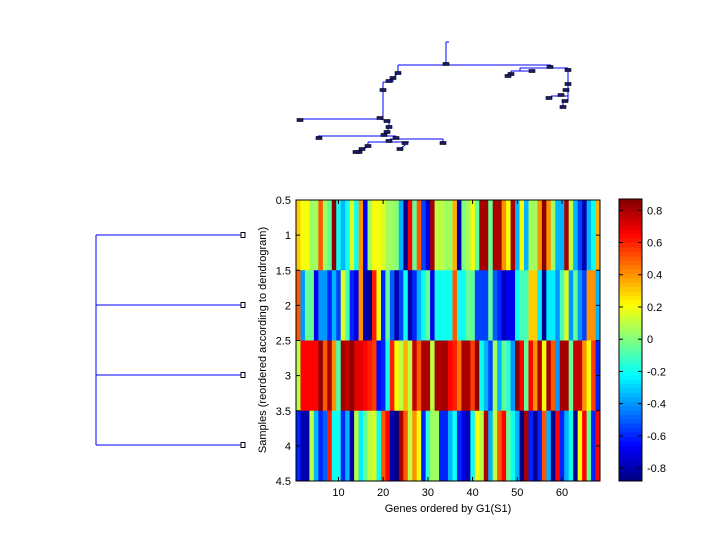 The width and height of the screenshot is (720, 540). I want to click on x-tick-label: 60, so click(562, 493).